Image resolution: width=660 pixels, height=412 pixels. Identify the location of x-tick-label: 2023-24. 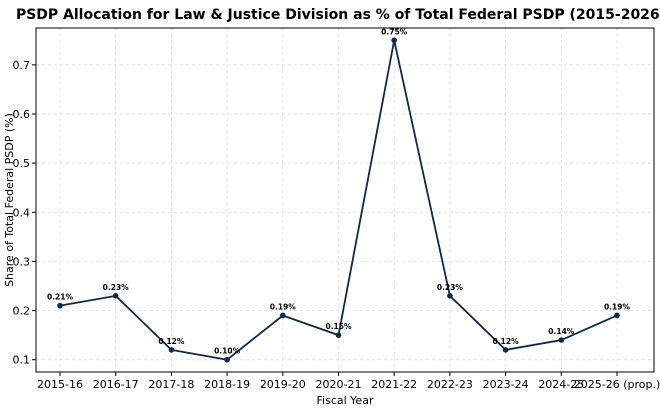
(506, 384).